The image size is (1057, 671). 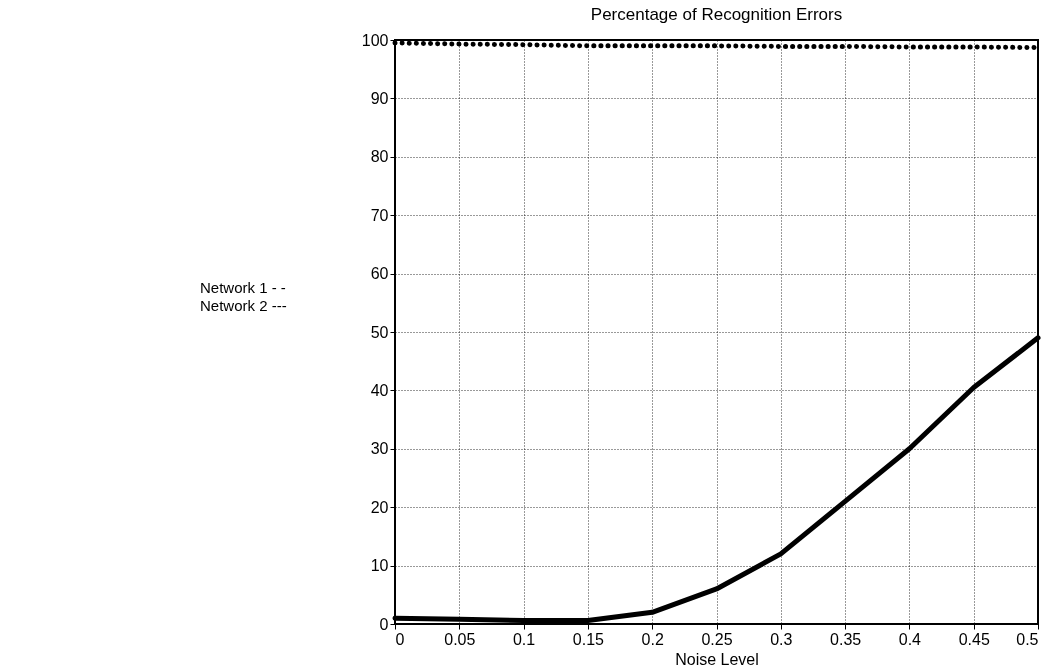 What do you see at coordinates (379, 215) in the screenshot?
I see `y-tick-label: 70` at bounding box center [379, 215].